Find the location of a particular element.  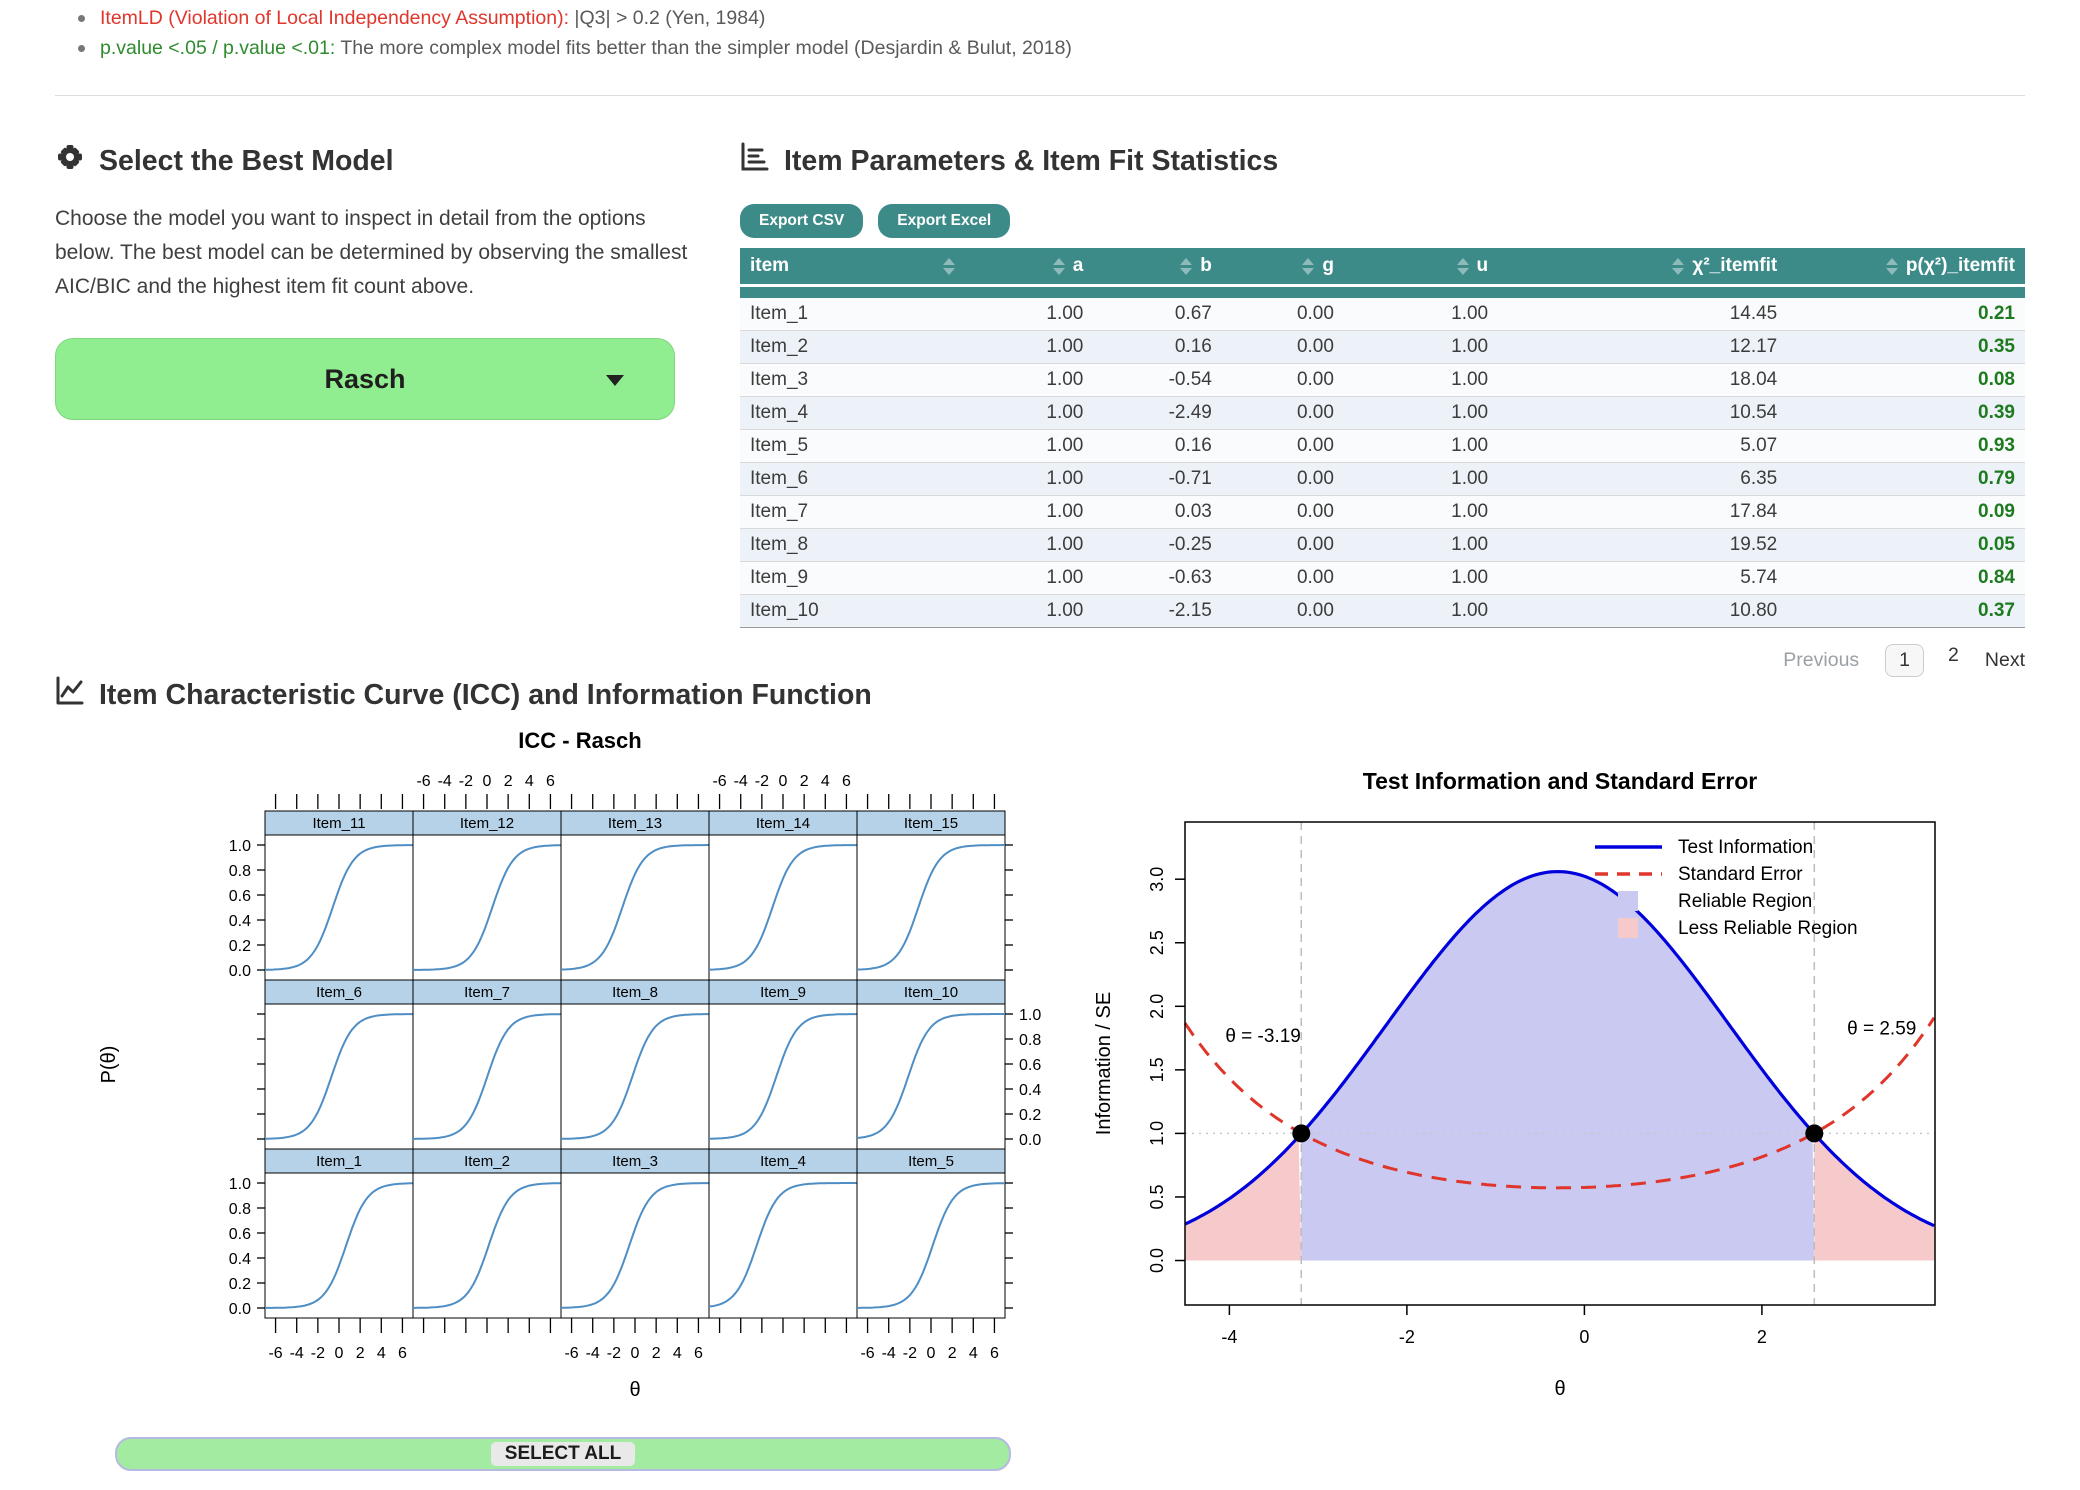

icc-panel-Item_10: Item_10 is located at coordinates (931, 1064).